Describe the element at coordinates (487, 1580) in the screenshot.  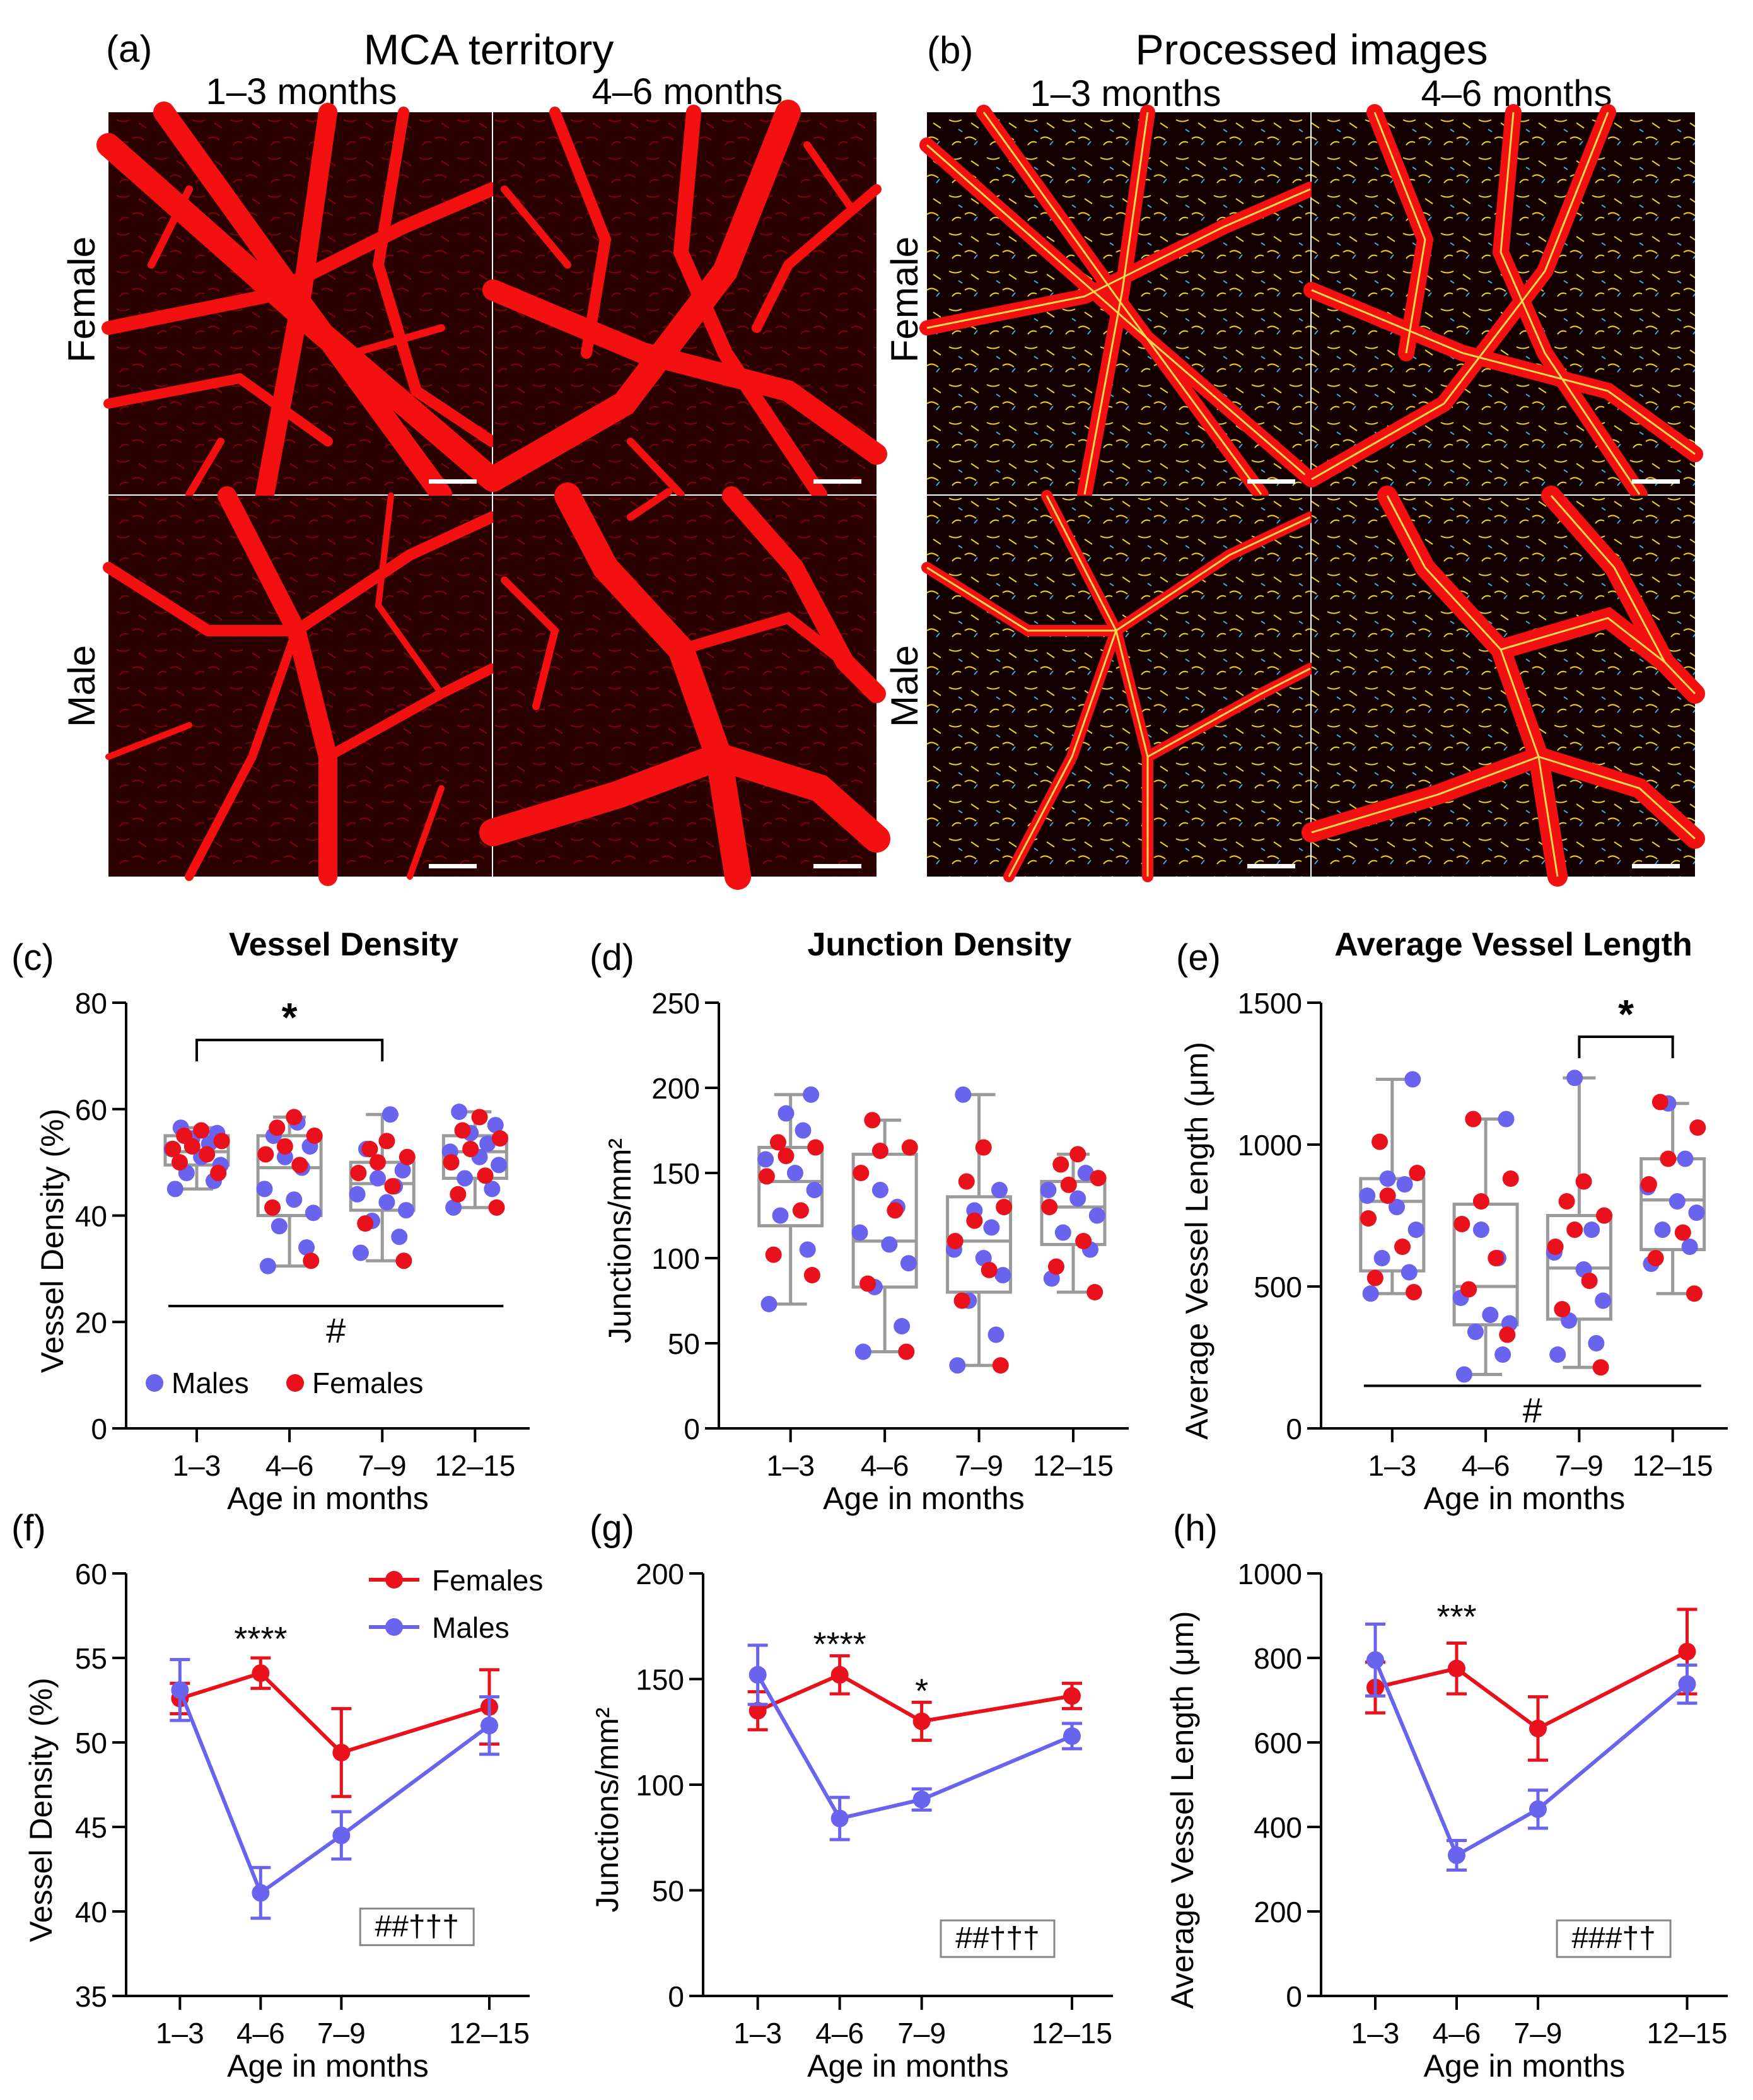
I see `legend-label-females: Females` at that location.